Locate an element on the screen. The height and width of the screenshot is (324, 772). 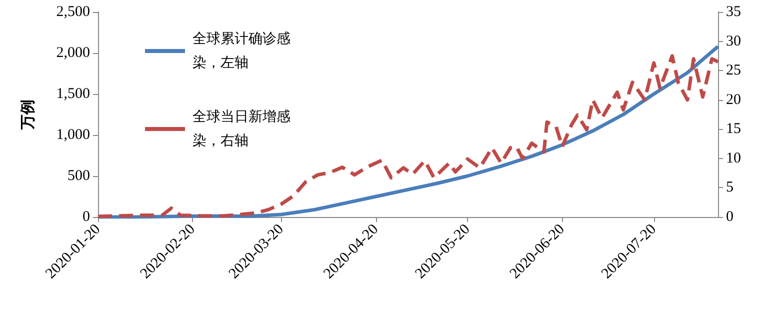
y2-tick-label: 10 is located at coordinates (733, 158).